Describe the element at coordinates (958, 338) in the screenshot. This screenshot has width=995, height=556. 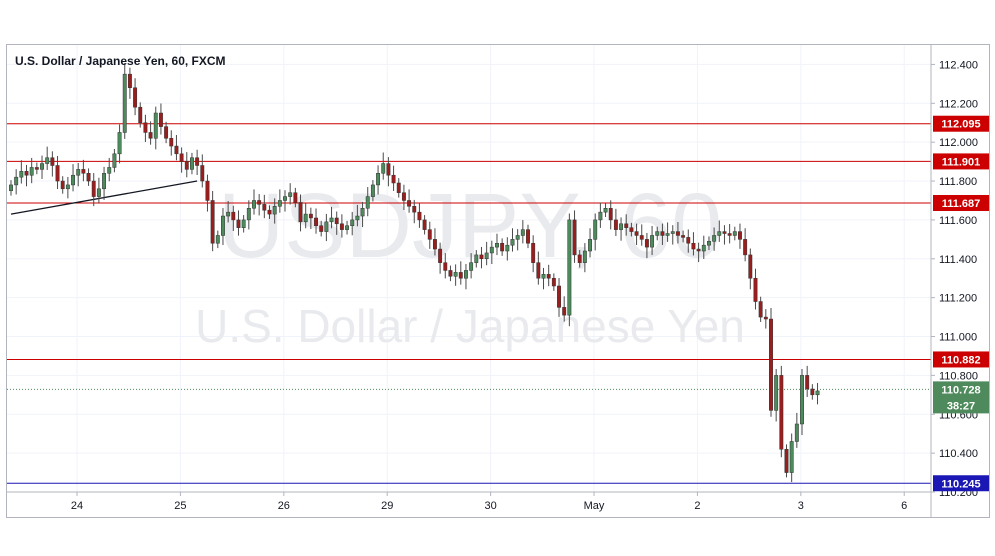
I see `y-tick-label: 111.000` at that location.